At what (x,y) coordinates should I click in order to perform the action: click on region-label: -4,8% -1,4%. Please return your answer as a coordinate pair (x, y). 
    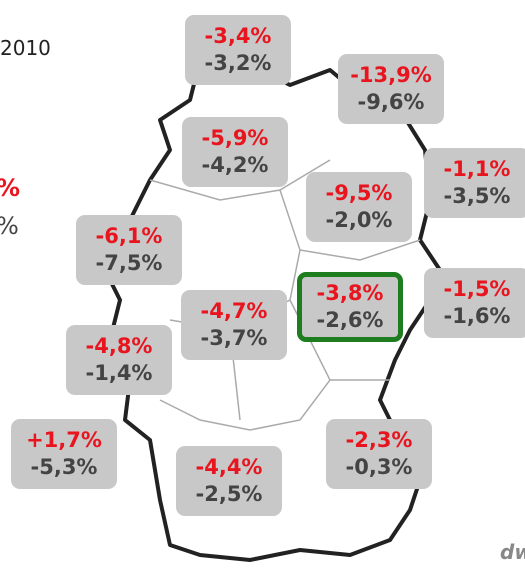
    Looking at the image, I should click on (119, 360).